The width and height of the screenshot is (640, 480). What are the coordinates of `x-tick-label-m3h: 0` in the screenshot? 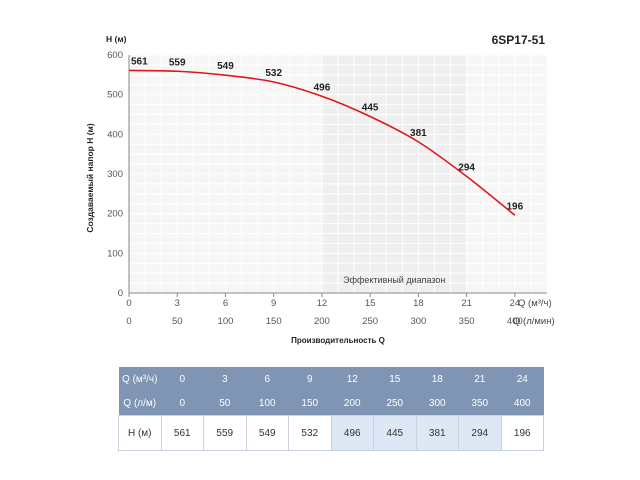 It's located at (128, 303).